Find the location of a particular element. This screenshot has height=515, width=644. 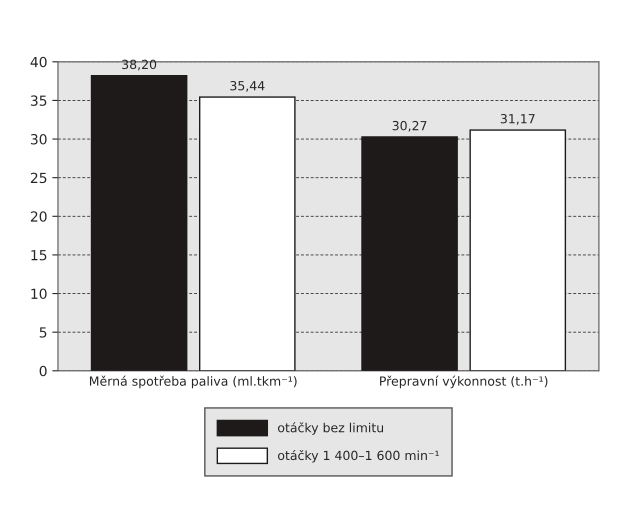

y-tick-label: 20 is located at coordinates (38, 216).